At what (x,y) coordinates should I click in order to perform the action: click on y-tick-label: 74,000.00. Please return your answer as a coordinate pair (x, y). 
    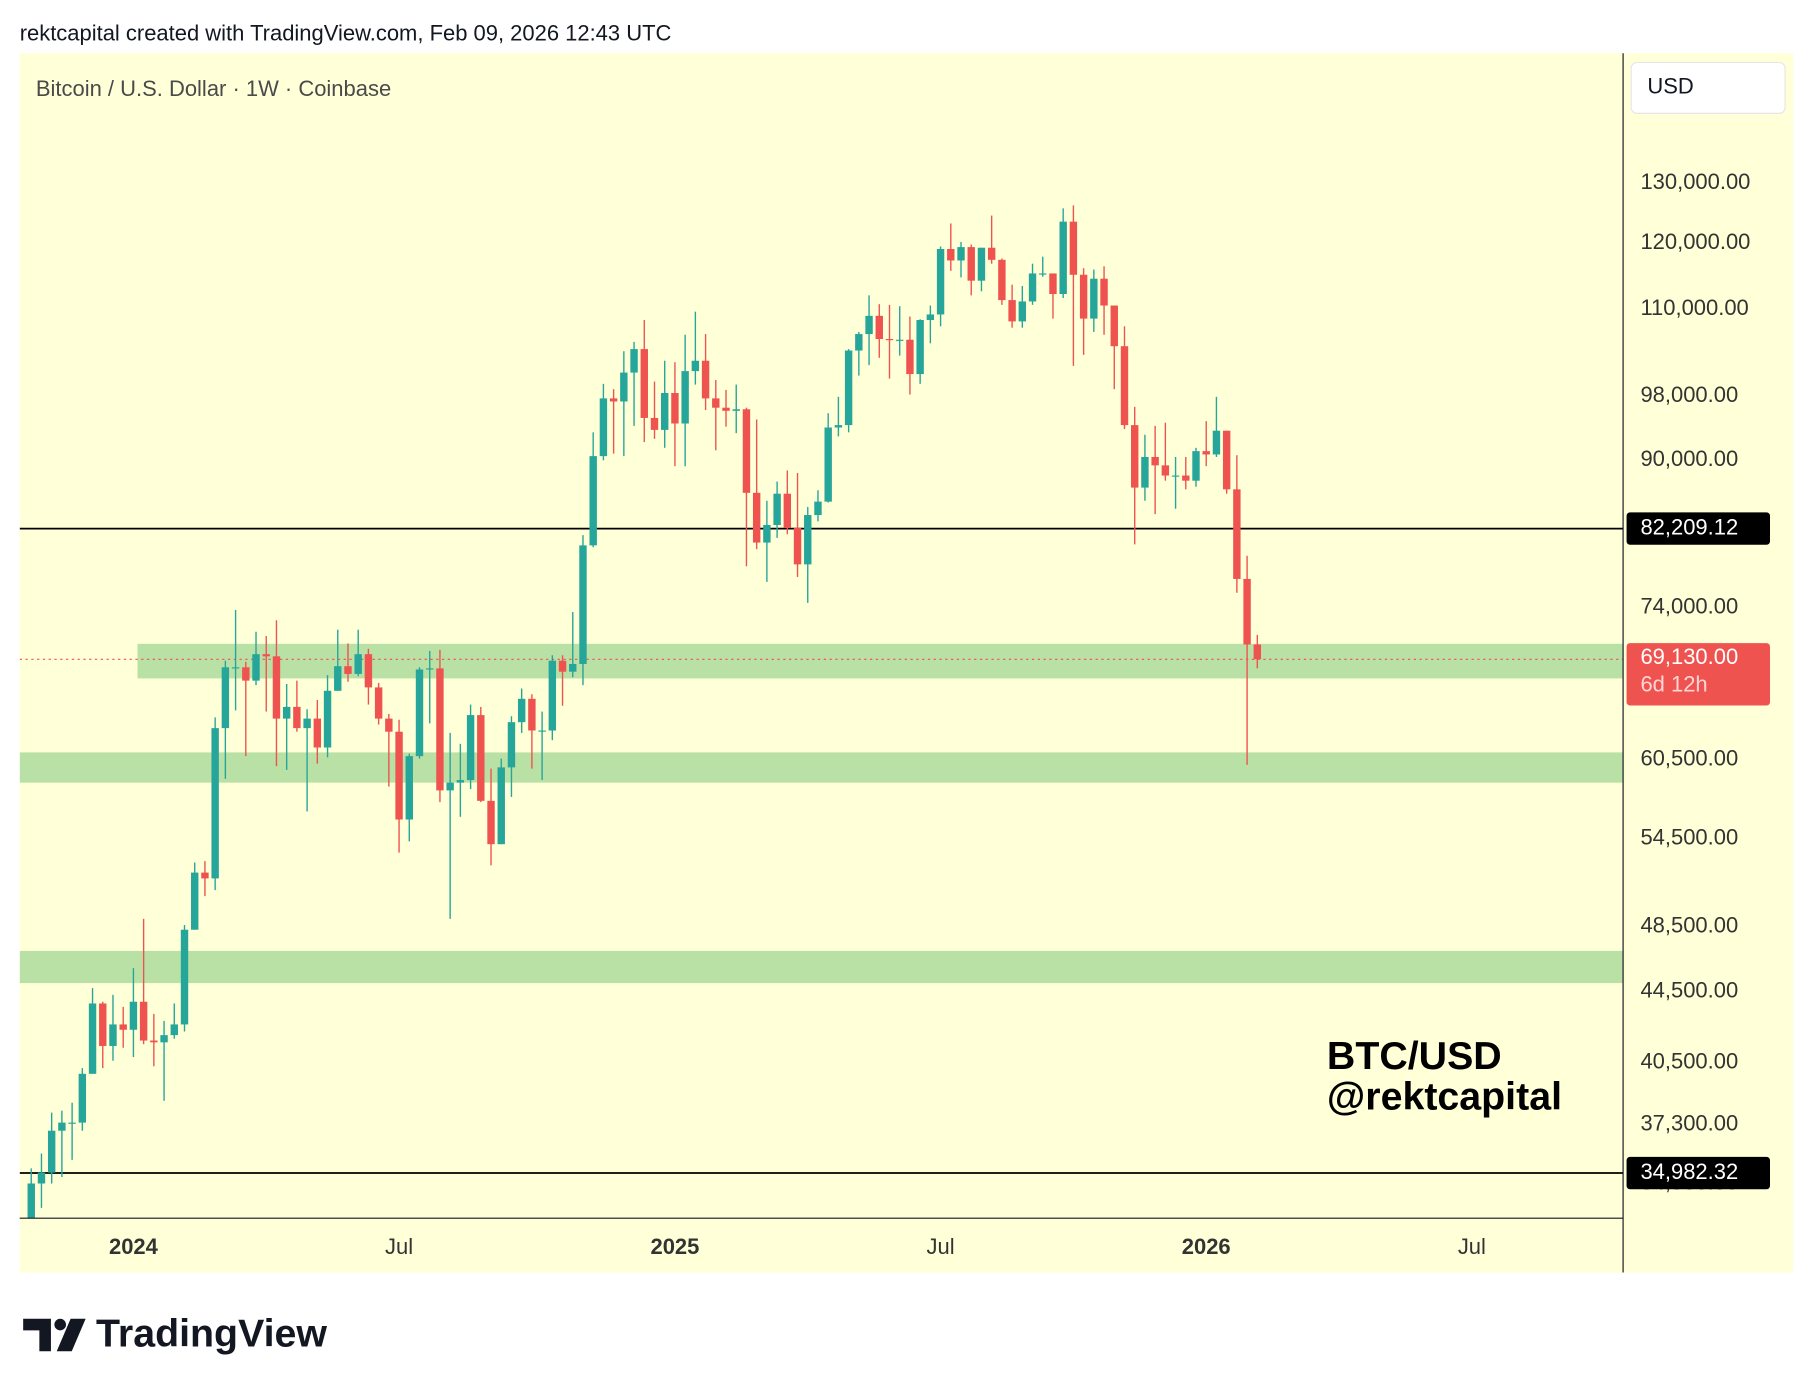
    Looking at the image, I should click on (1689, 606).